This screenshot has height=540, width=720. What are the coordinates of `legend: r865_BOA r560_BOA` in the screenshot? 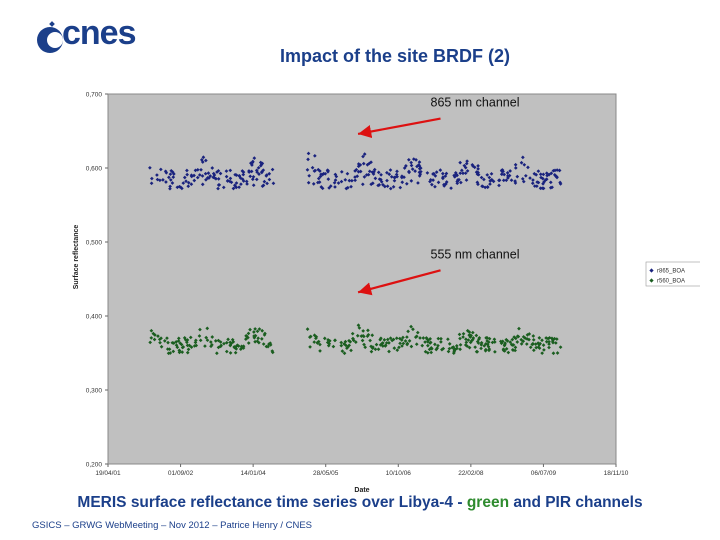 It's located at (672, 274).